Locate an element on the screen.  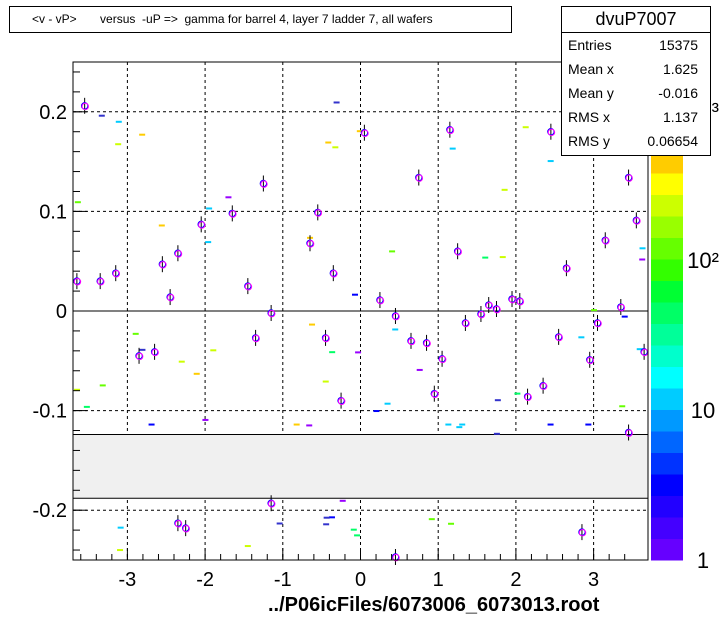
stats-name: dvuP7007 is located at coordinates (636, 20).